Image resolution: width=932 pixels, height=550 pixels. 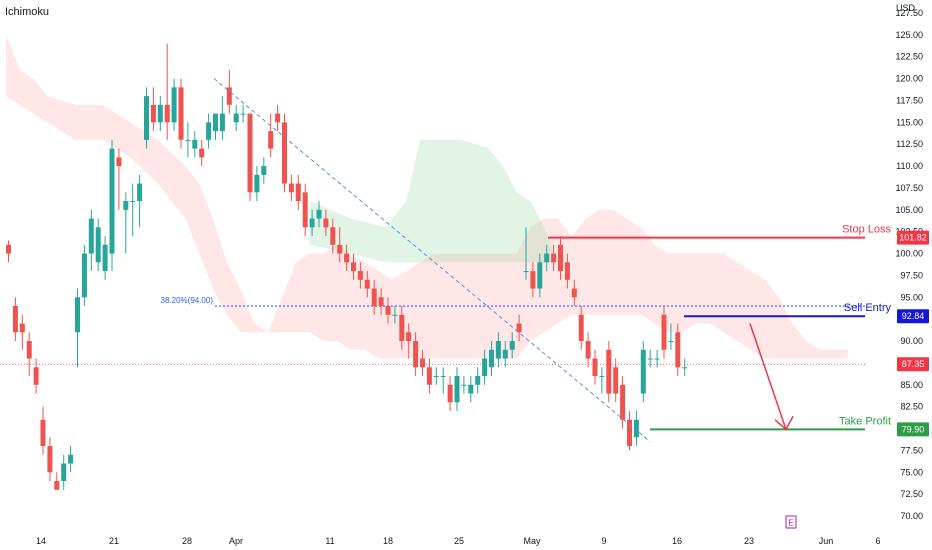 What do you see at coordinates (791, 522) in the screenshot?
I see `earnings-marker-box` at bounding box center [791, 522].